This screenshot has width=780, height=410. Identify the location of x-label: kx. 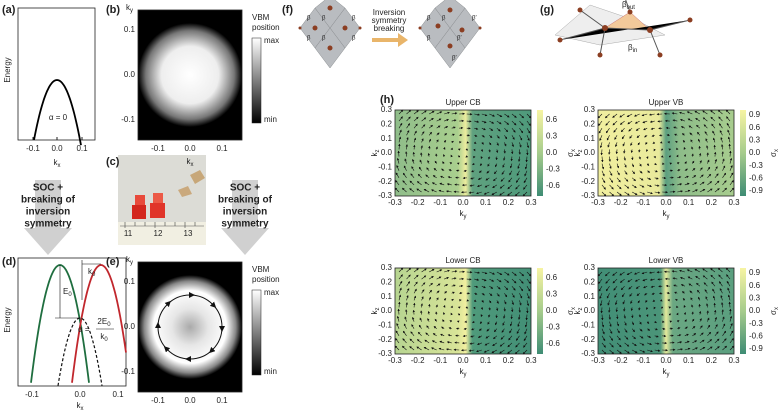
(190, 162).